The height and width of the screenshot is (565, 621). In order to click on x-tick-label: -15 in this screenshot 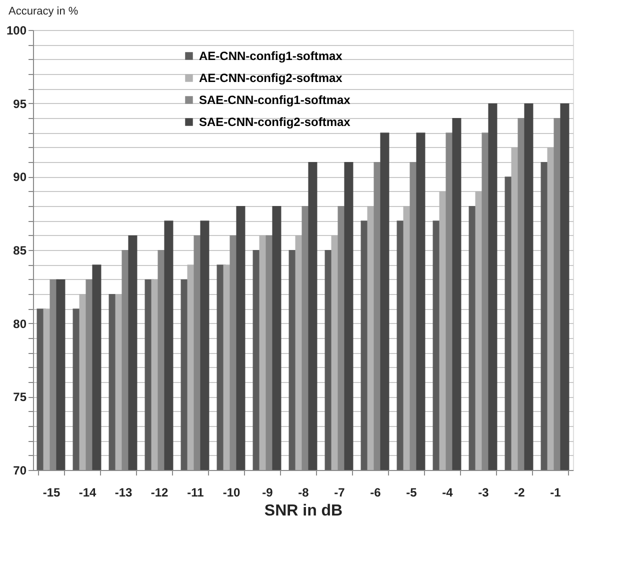, I will do `click(51, 493)`.